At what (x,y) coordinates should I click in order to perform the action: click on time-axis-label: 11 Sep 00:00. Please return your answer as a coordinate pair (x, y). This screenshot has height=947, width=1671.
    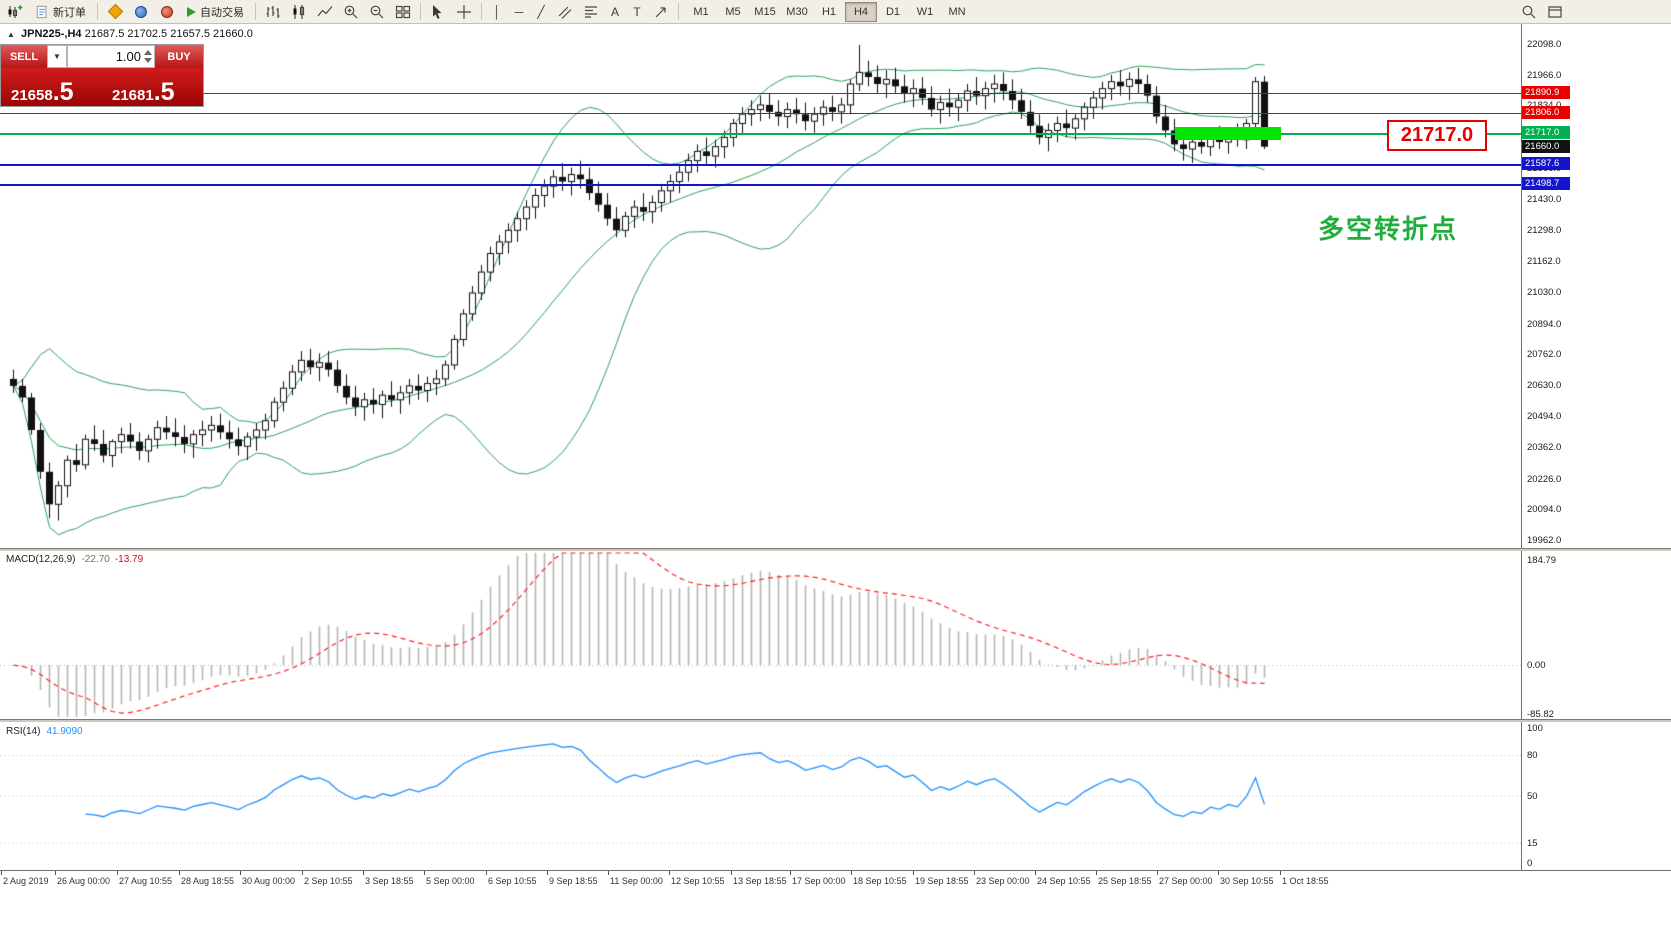
    Looking at the image, I should click on (636, 881).